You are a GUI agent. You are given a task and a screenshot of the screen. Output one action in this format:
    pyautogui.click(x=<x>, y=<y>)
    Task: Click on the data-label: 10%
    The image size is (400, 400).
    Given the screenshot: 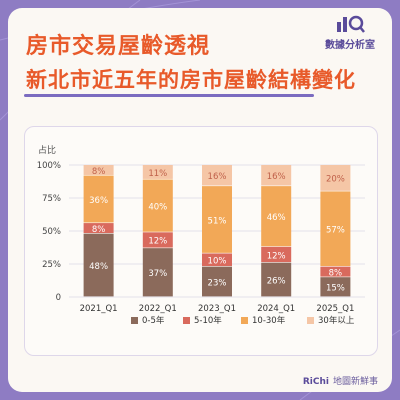 What is the action you would take?
    pyautogui.click(x=217, y=262)
    